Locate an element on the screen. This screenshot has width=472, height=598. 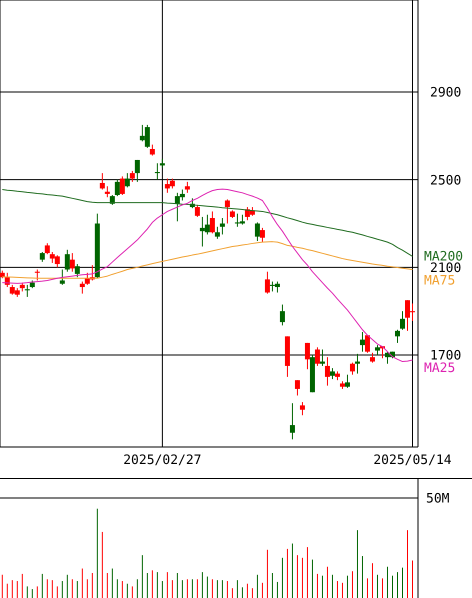
line-series is located at coordinates (207, 223).